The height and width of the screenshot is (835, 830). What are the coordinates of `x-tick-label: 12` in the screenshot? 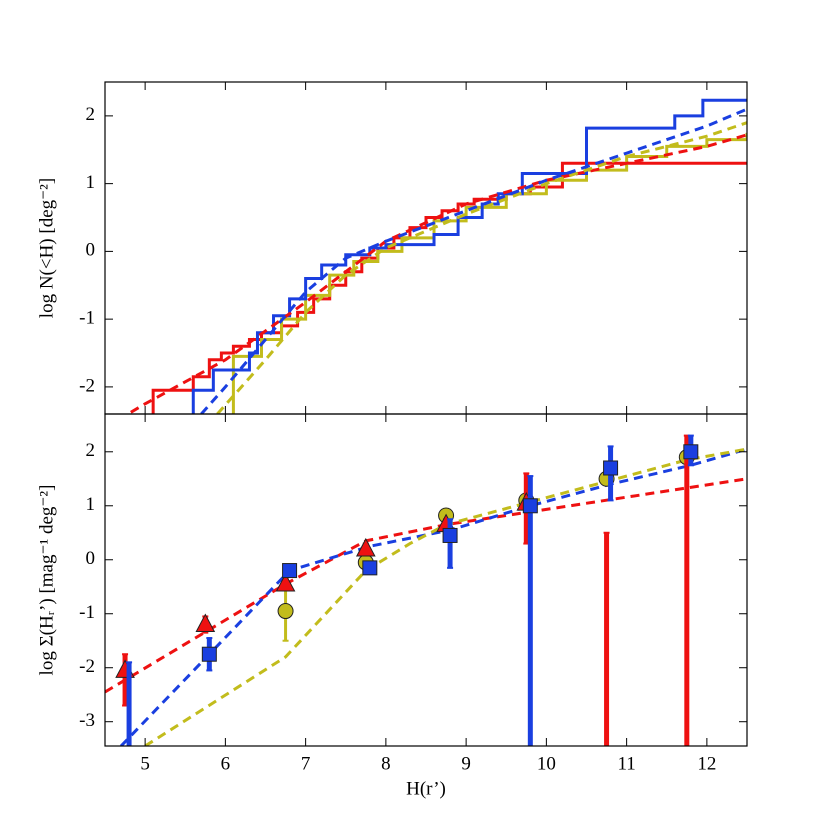 It's located at (706, 763).